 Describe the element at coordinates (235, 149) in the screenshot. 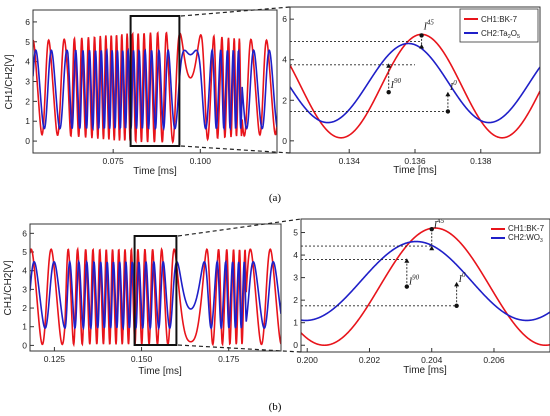

I see `zoom-connector-bottom` at that location.